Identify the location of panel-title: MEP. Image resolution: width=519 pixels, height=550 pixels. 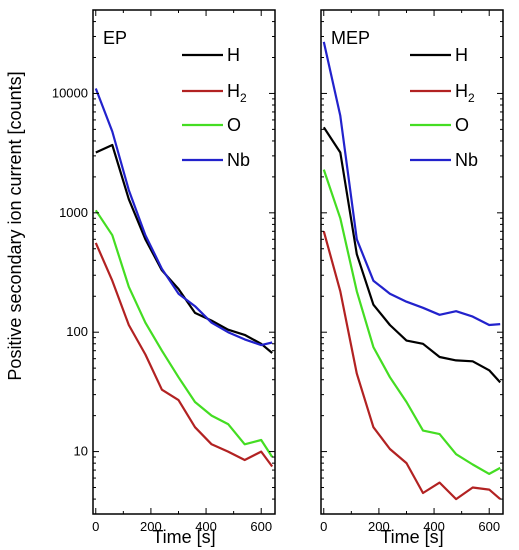
(350, 38).